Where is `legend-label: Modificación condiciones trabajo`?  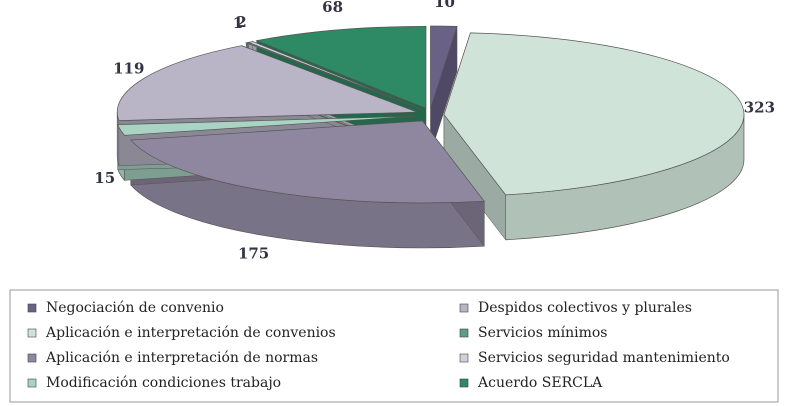 legend-label: Modificación condiciones trabajo is located at coordinates (163, 383).